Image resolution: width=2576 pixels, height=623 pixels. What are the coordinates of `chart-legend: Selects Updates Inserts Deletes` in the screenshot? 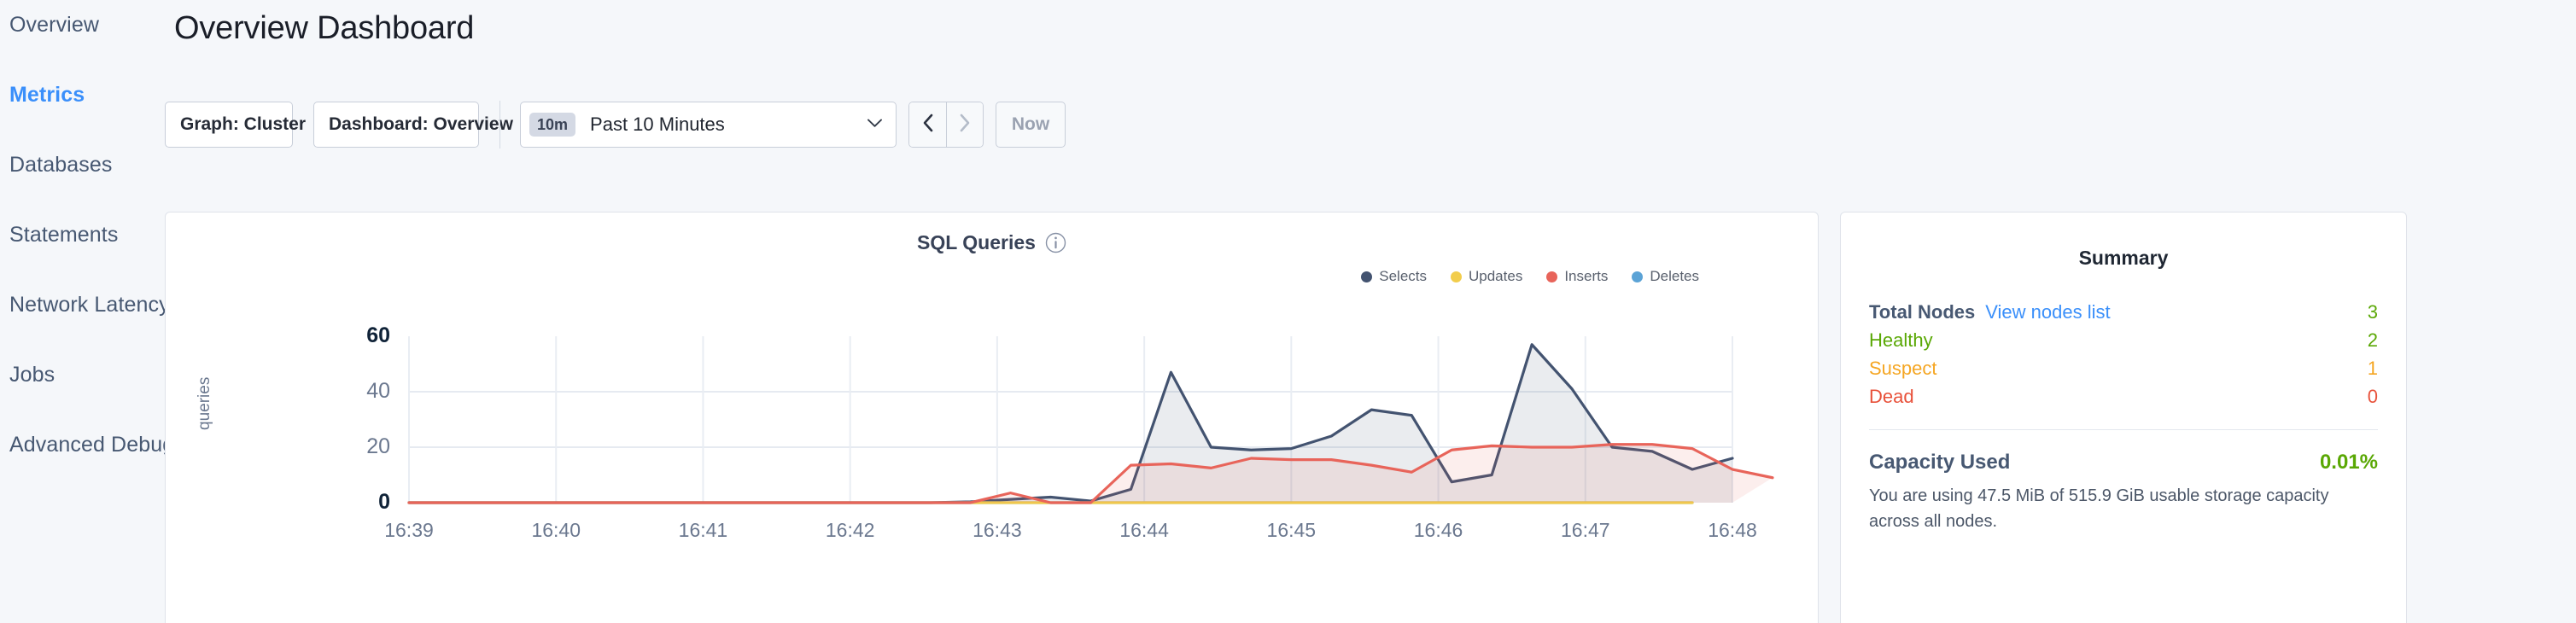 It's located at (1530, 276).